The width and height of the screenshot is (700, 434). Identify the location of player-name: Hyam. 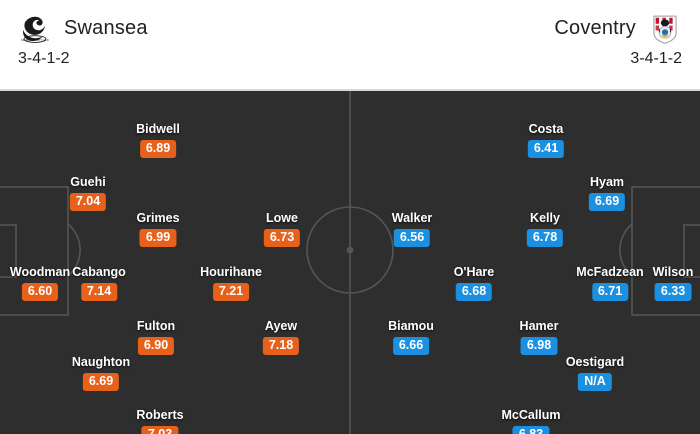
(607, 182).